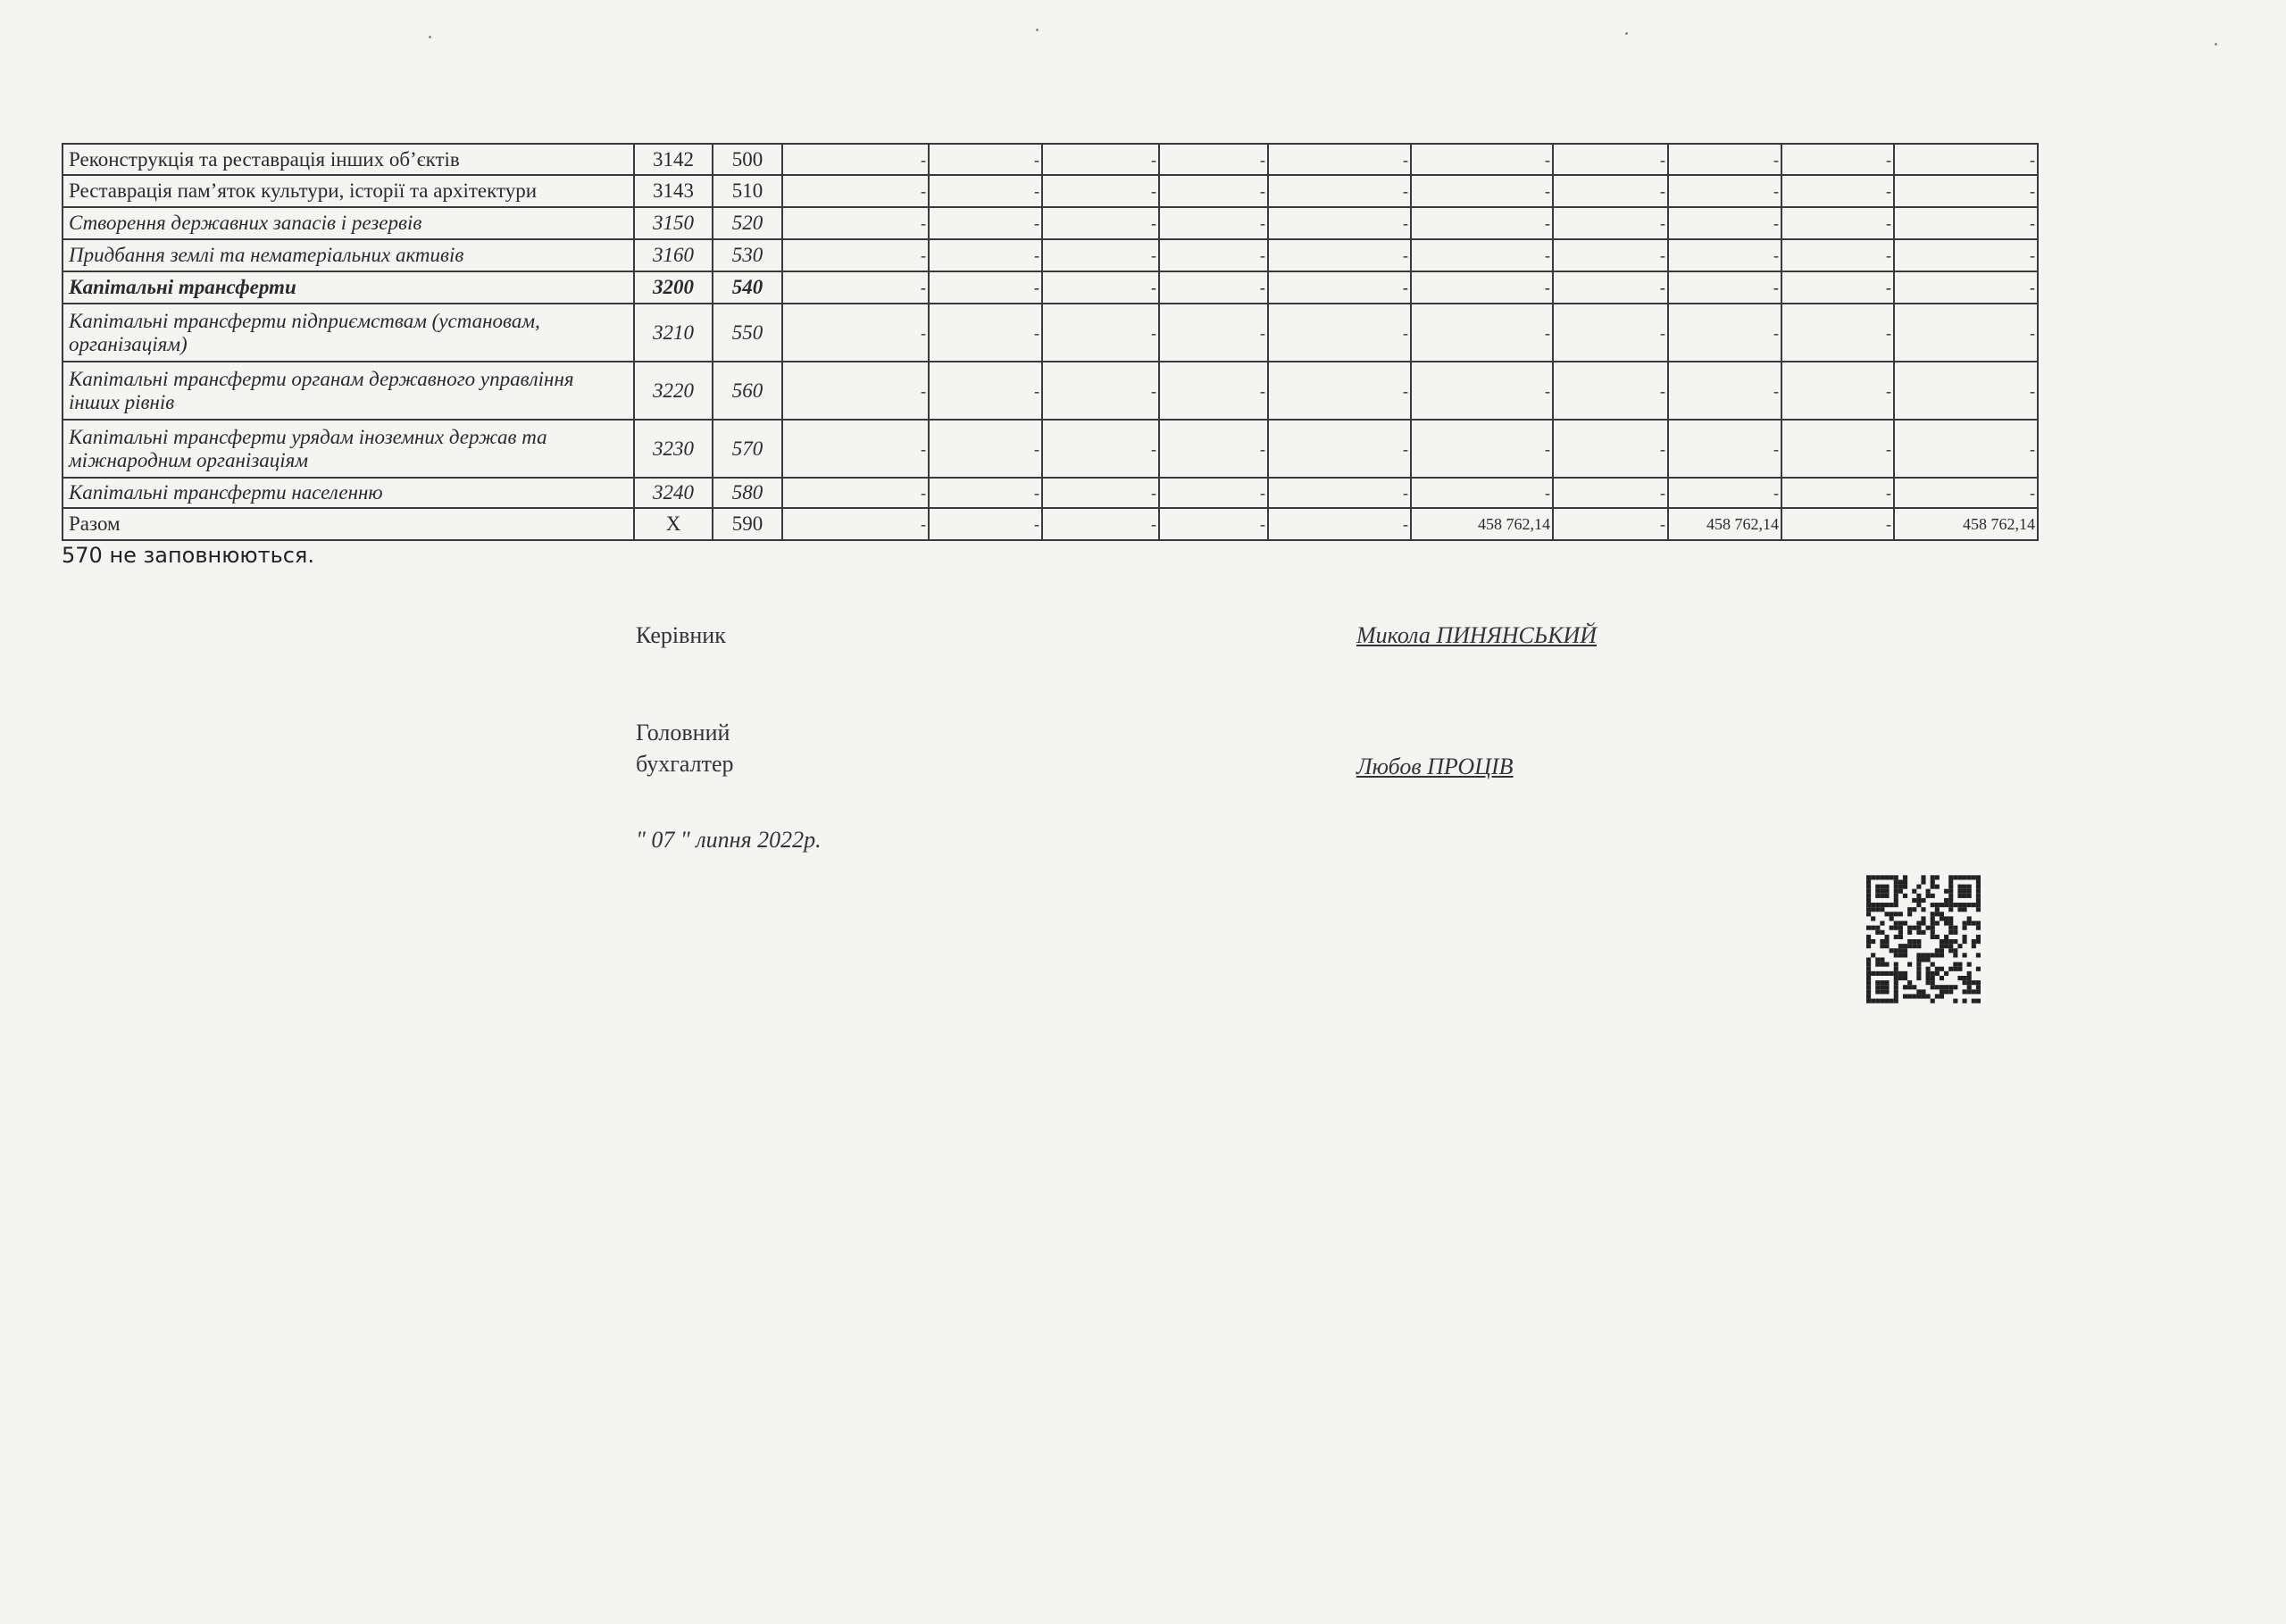  Describe the element at coordinates (1435, 766) in the screenshot. I see `accountant-name: Любов ПРОЦІВ` at that location.